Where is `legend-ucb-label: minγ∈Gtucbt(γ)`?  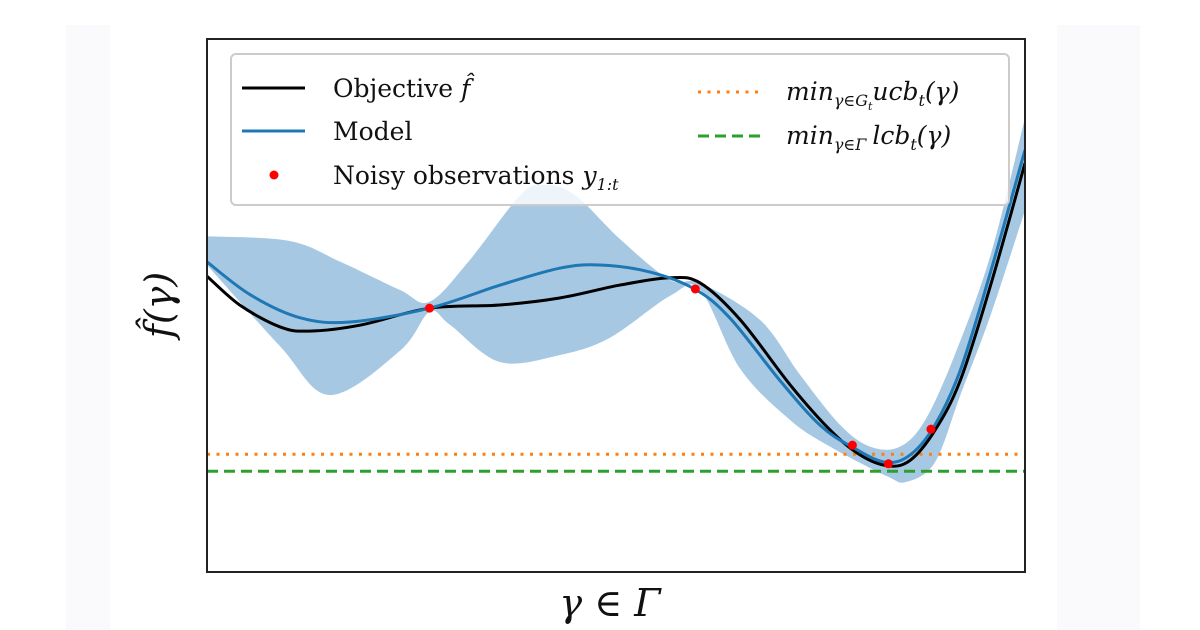 legend-ucb-label: minγ∈Gtucbt(γ) is located at coordinates (872, 95).